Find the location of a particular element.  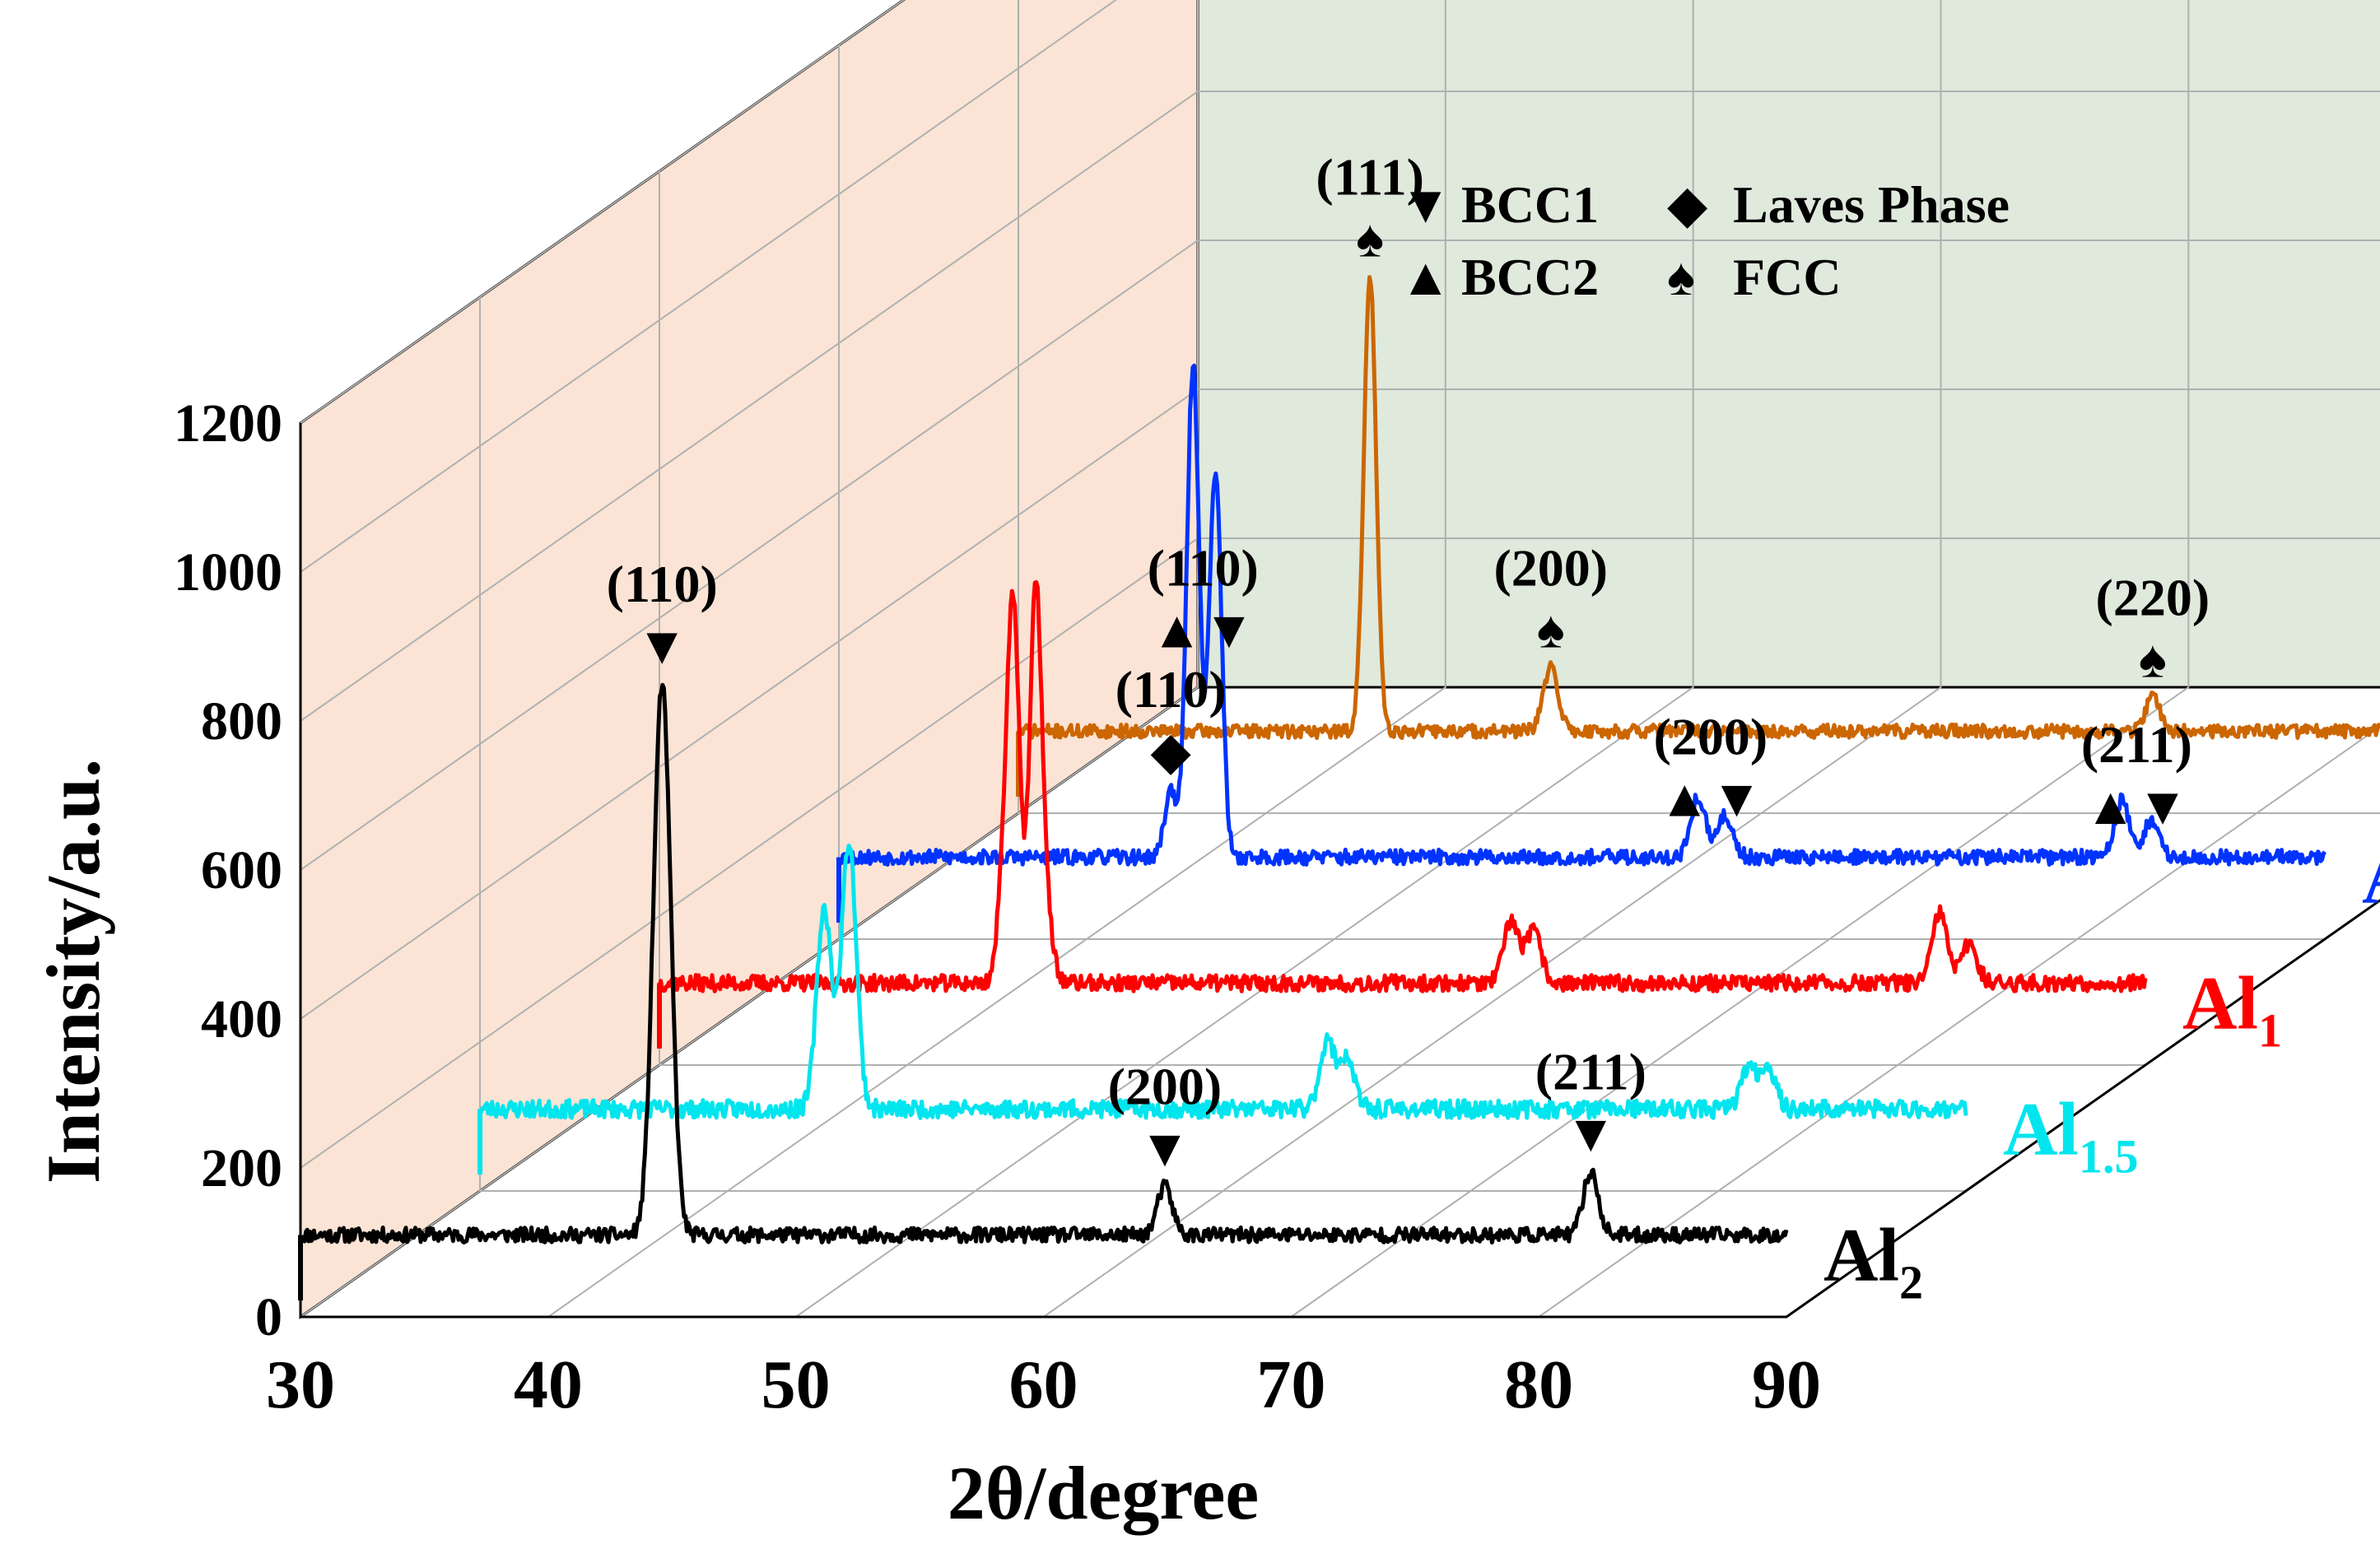

x-axis-title: 2θ/degree is located at coordinates (1103, 1493).